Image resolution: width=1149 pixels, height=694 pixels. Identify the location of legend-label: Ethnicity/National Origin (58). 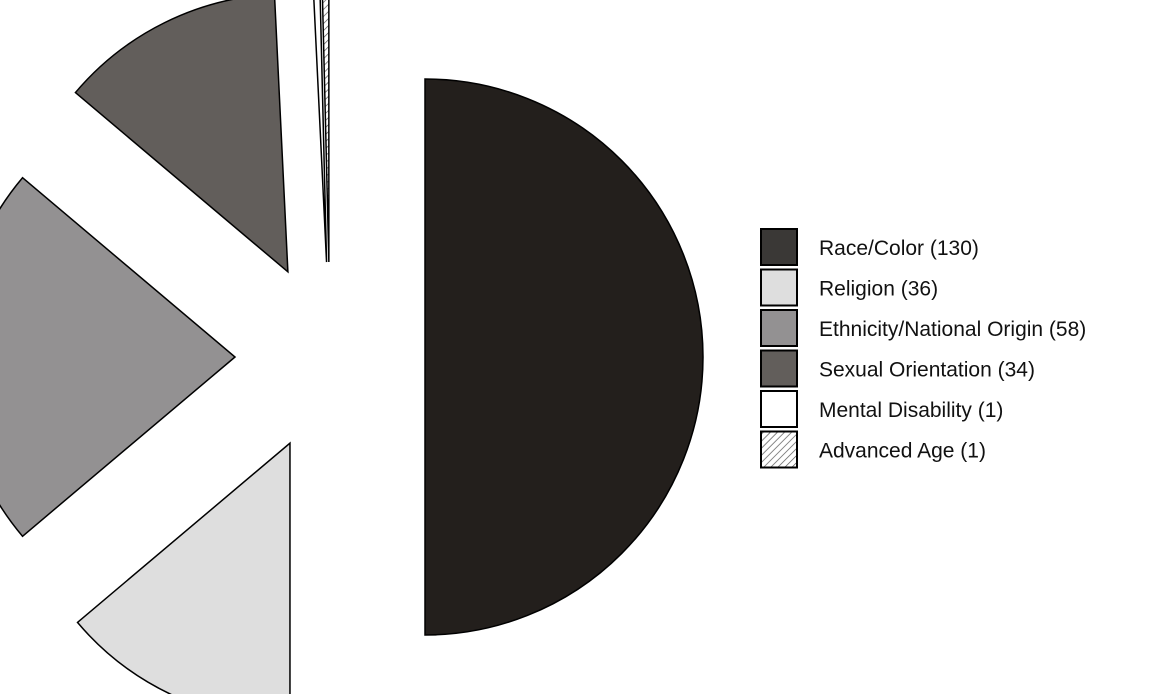
(952, 329).